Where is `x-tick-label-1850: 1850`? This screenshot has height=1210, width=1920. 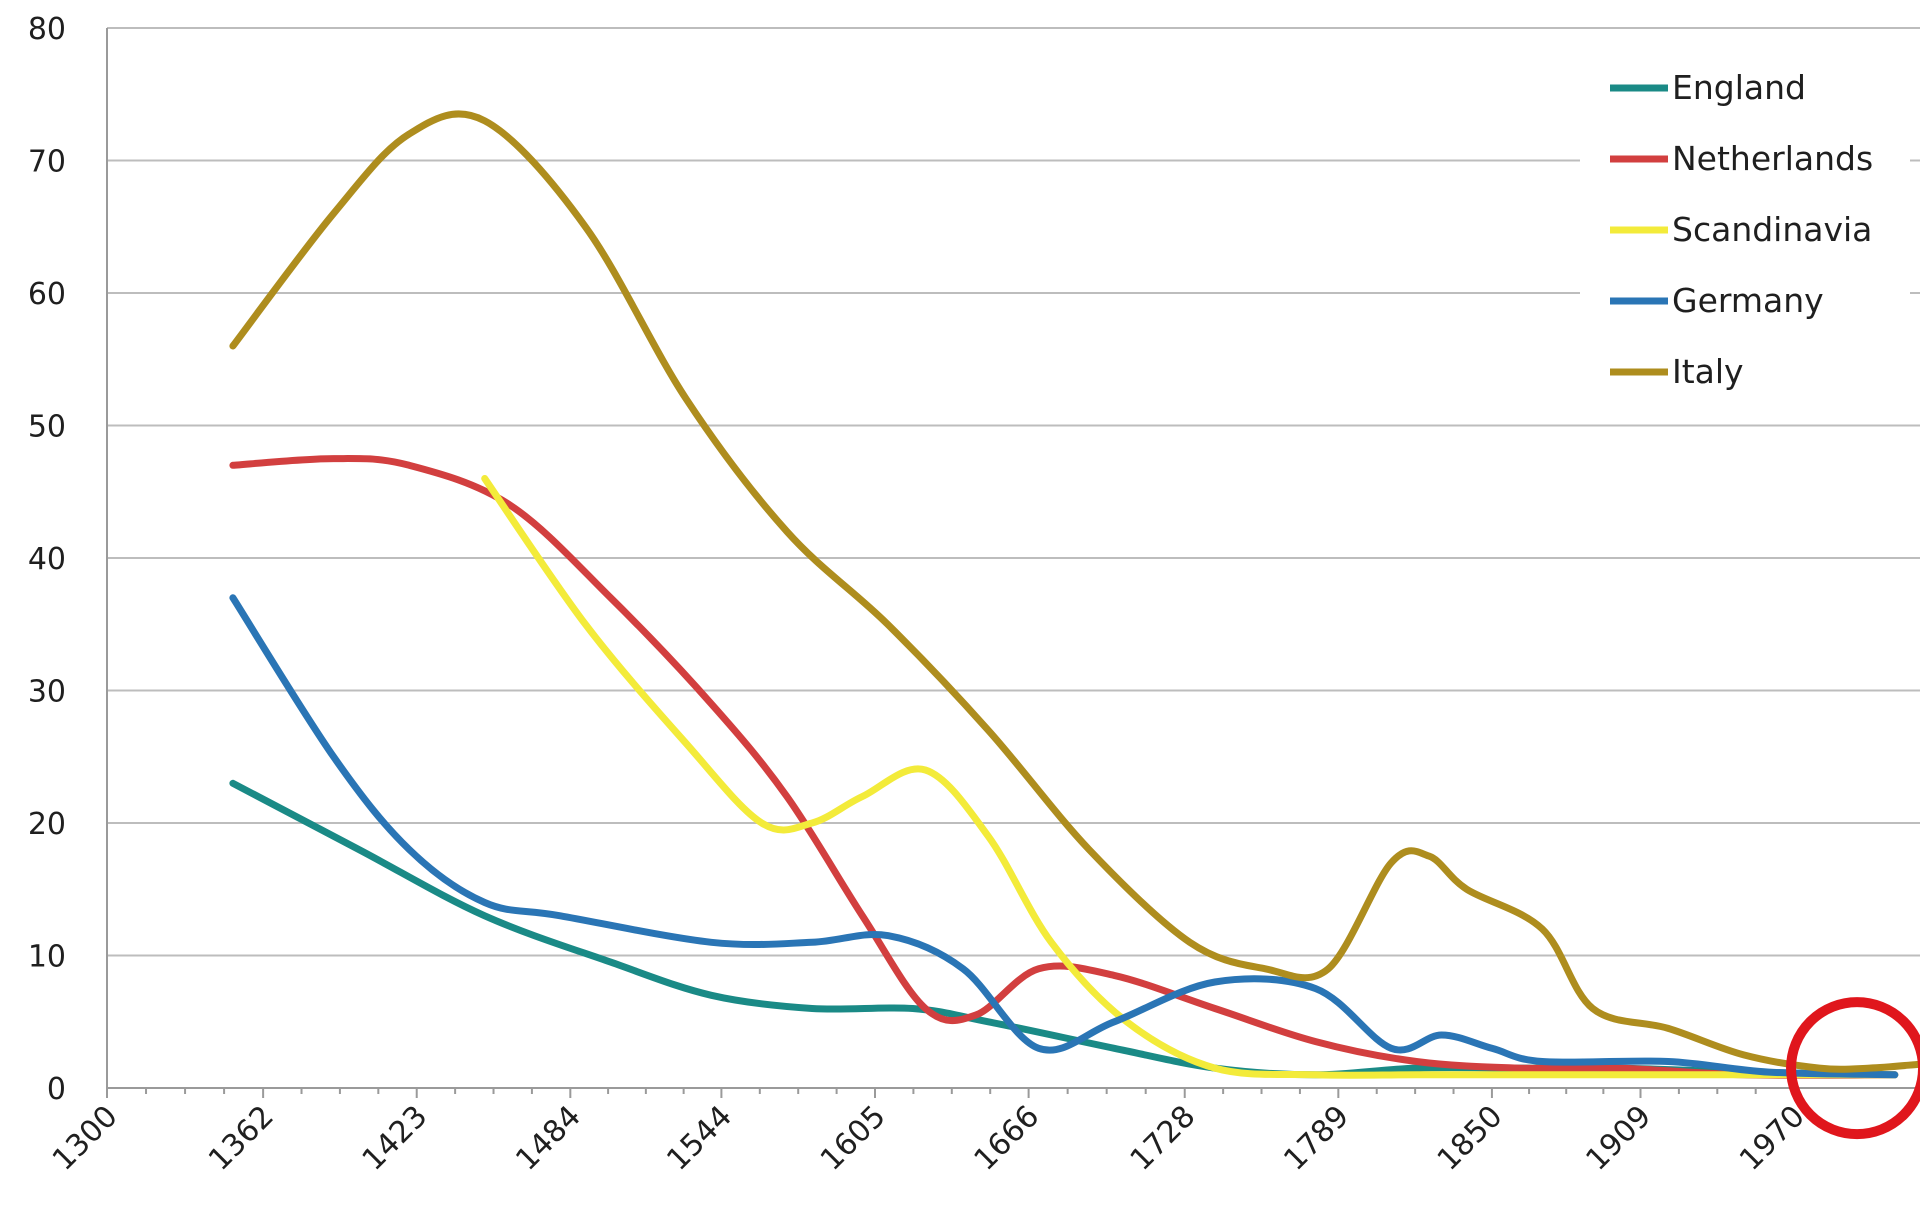
x-tick-label-1850: 1850 is located at coordinates (1470, 1138).